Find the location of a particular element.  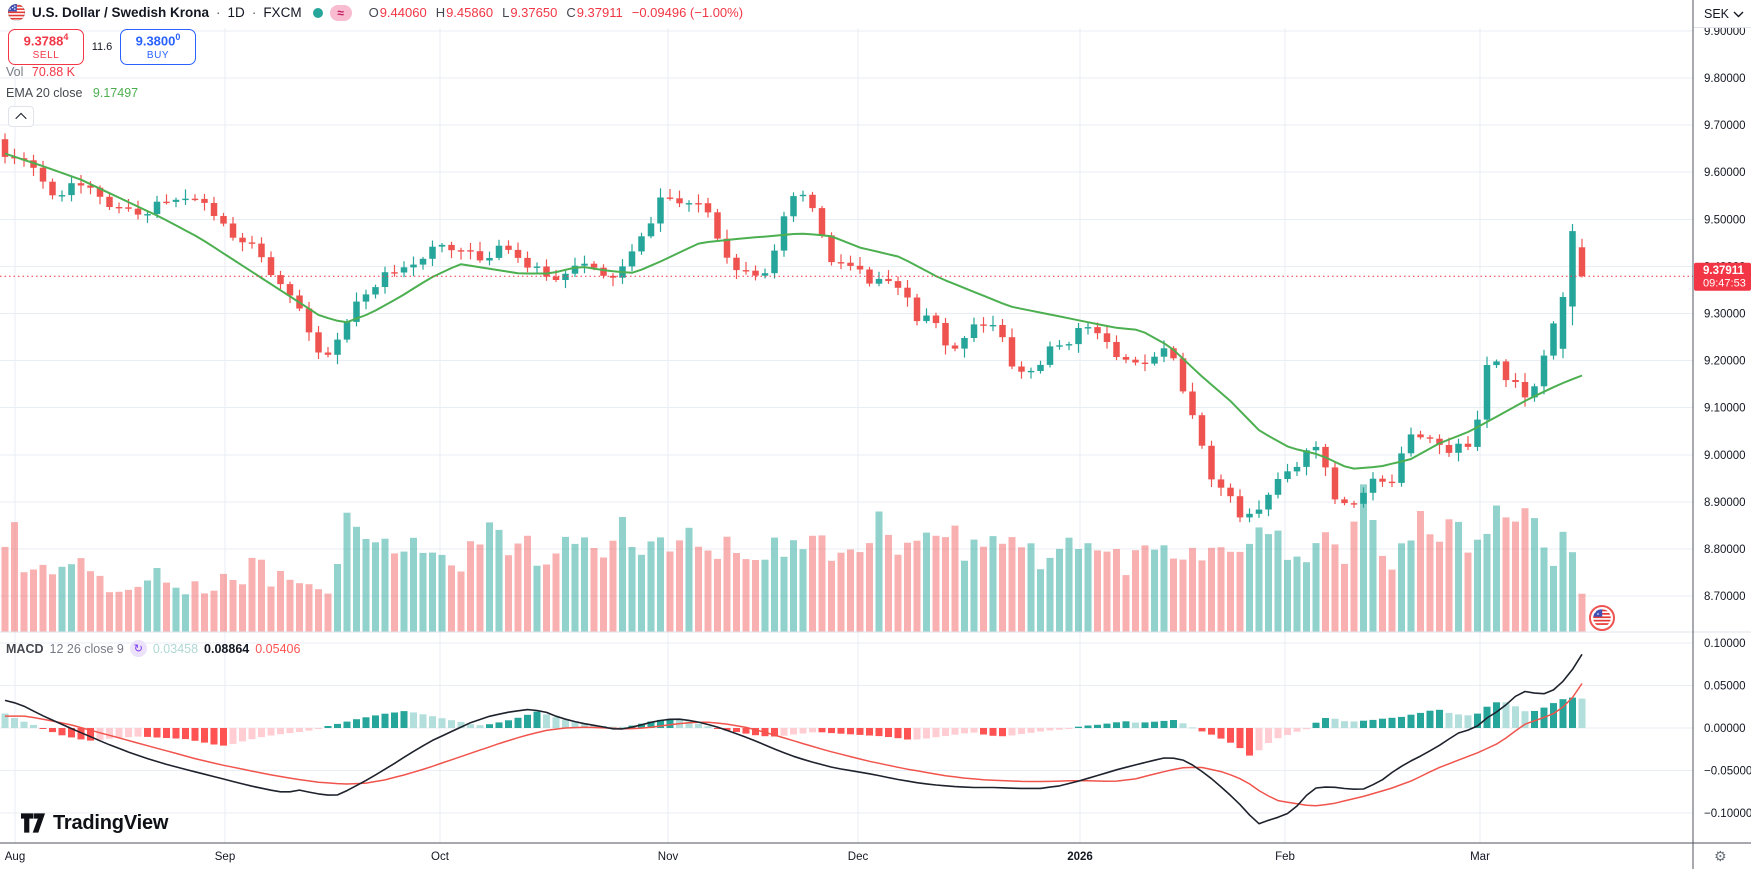

buy-price-sup: 0 is located at coordinates (178, 37).